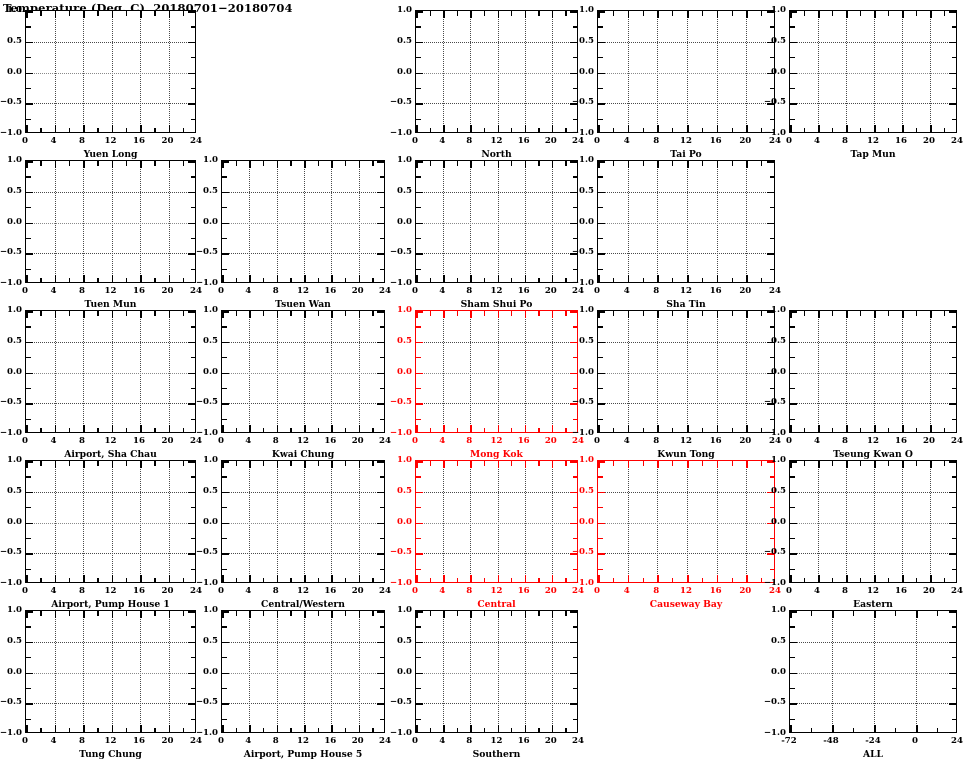 This screenshot has height=760, width=965. I want to click on y-tick-label: −0.5, so click(774, 702).